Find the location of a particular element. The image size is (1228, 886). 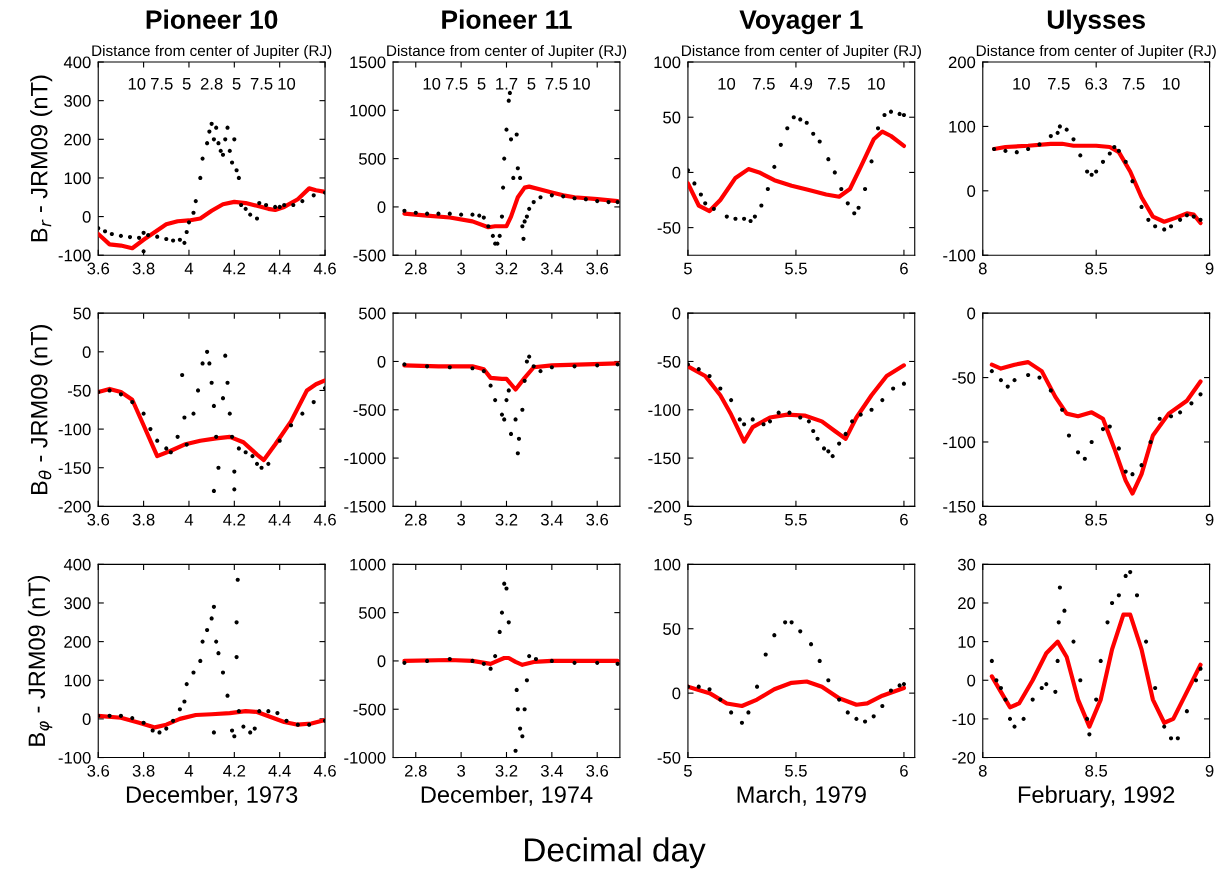

x-tick-label: 5 is located at coordinates (687, 268).